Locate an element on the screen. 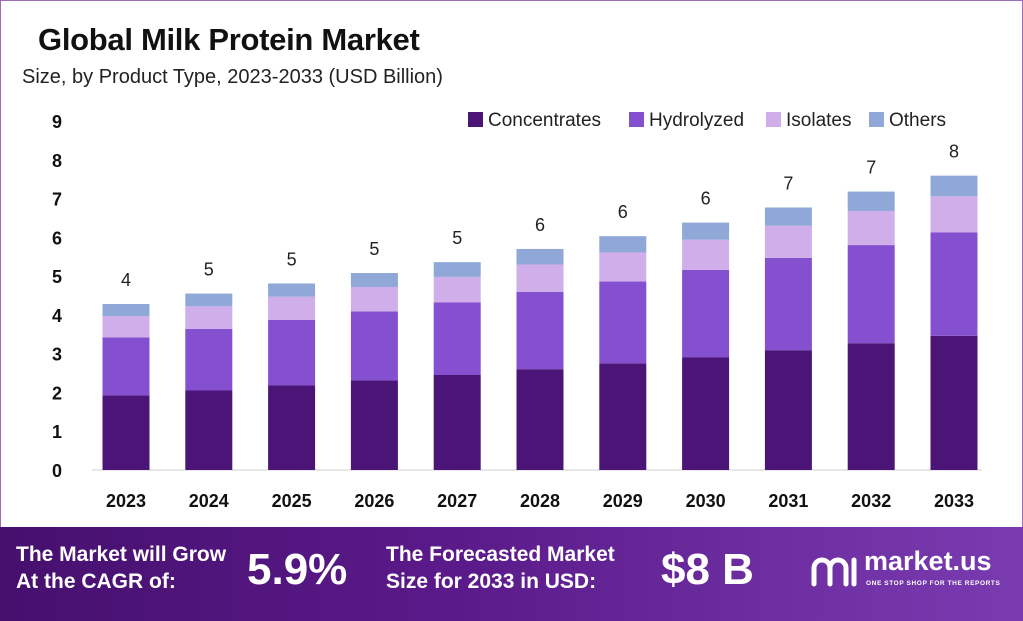 The width and height of the screenshot is (1023, 621). bar-isolates-2023 is located at coordinates (126, 327).